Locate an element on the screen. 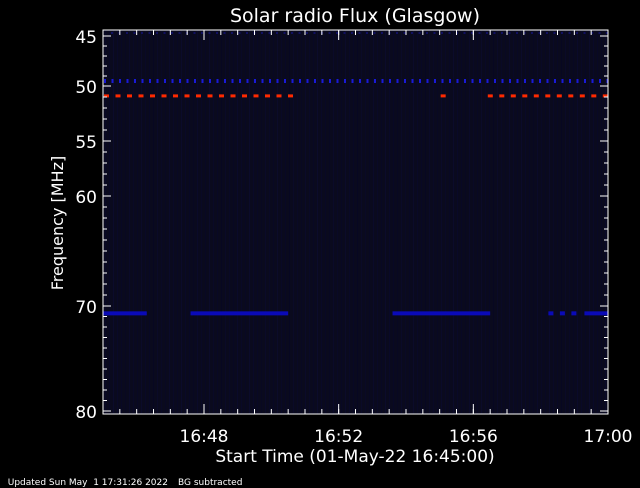 The height and width of the screenshot is (488, 640). band-segment is located at coordinates (441, 313).